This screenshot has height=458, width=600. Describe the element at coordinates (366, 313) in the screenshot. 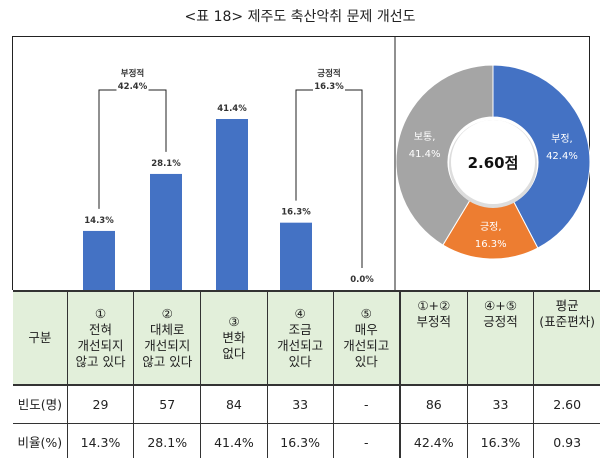

I see `header-text: ⑤` at that location.